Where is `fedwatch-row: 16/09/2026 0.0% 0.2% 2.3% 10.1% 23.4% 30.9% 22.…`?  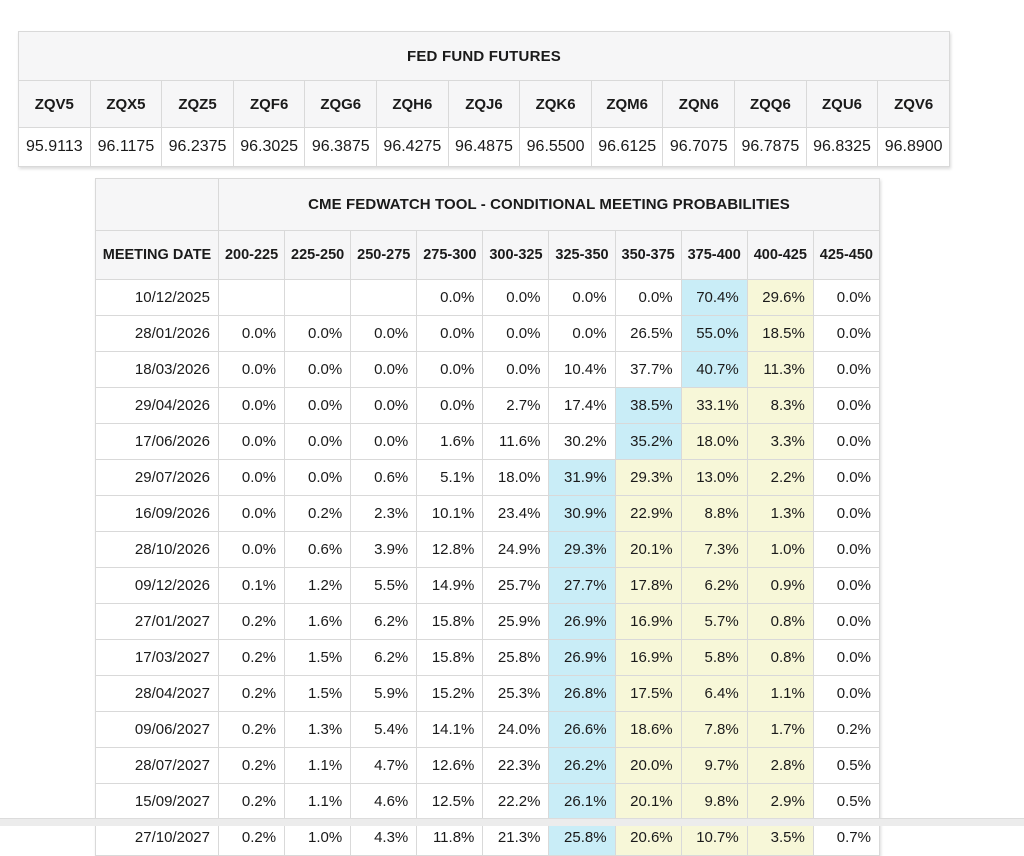
fedwatch-row: 16/09/2026 0.0% 0.2% 2.3% 10.1% 23.4% 30.9% 22.… is located at coordinates (487, 513).